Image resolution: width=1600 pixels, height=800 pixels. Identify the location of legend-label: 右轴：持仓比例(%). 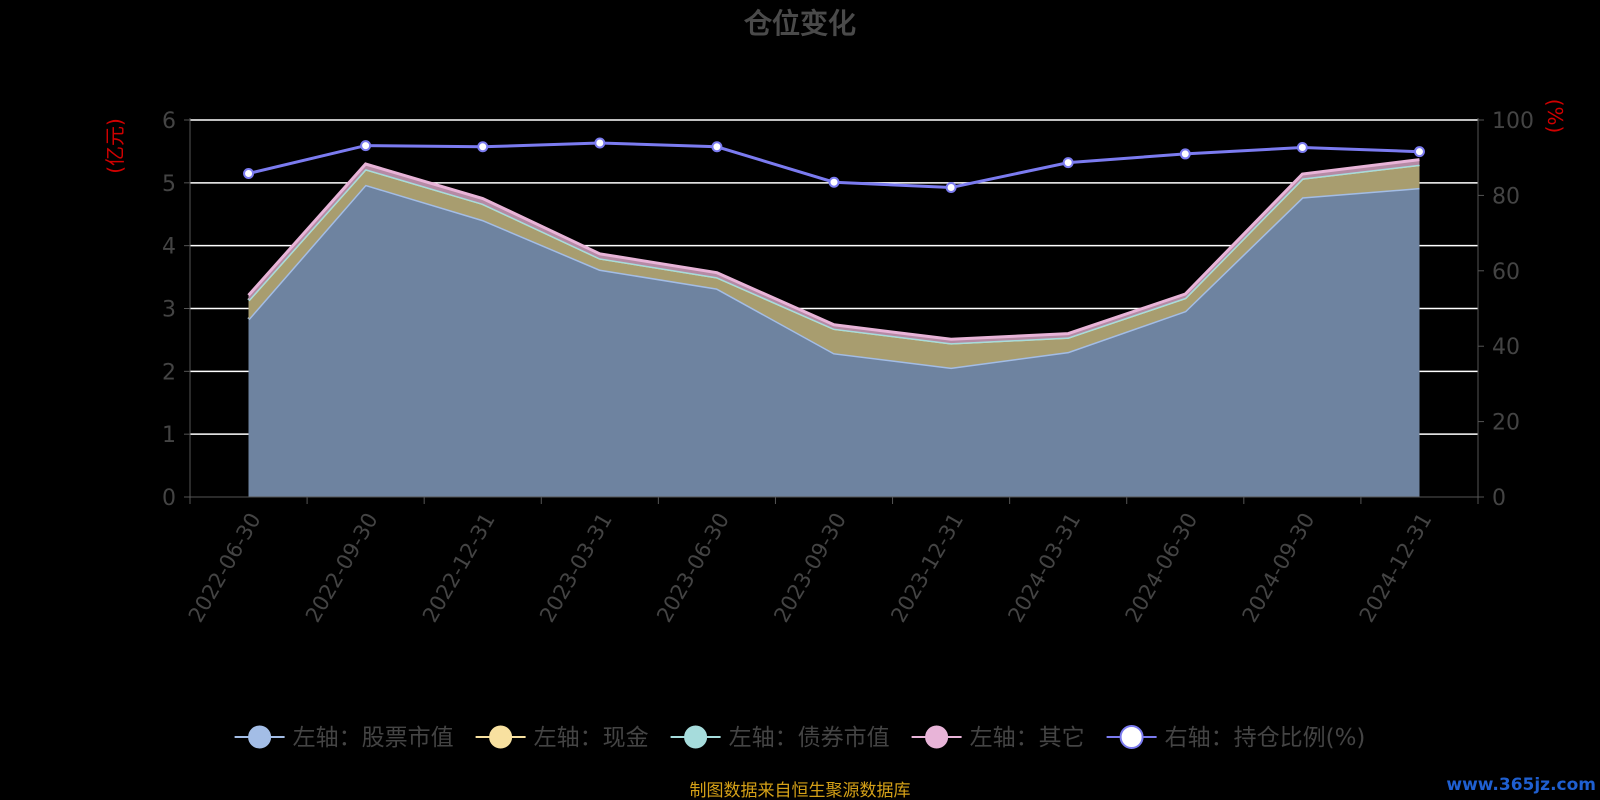
(1265, 738).